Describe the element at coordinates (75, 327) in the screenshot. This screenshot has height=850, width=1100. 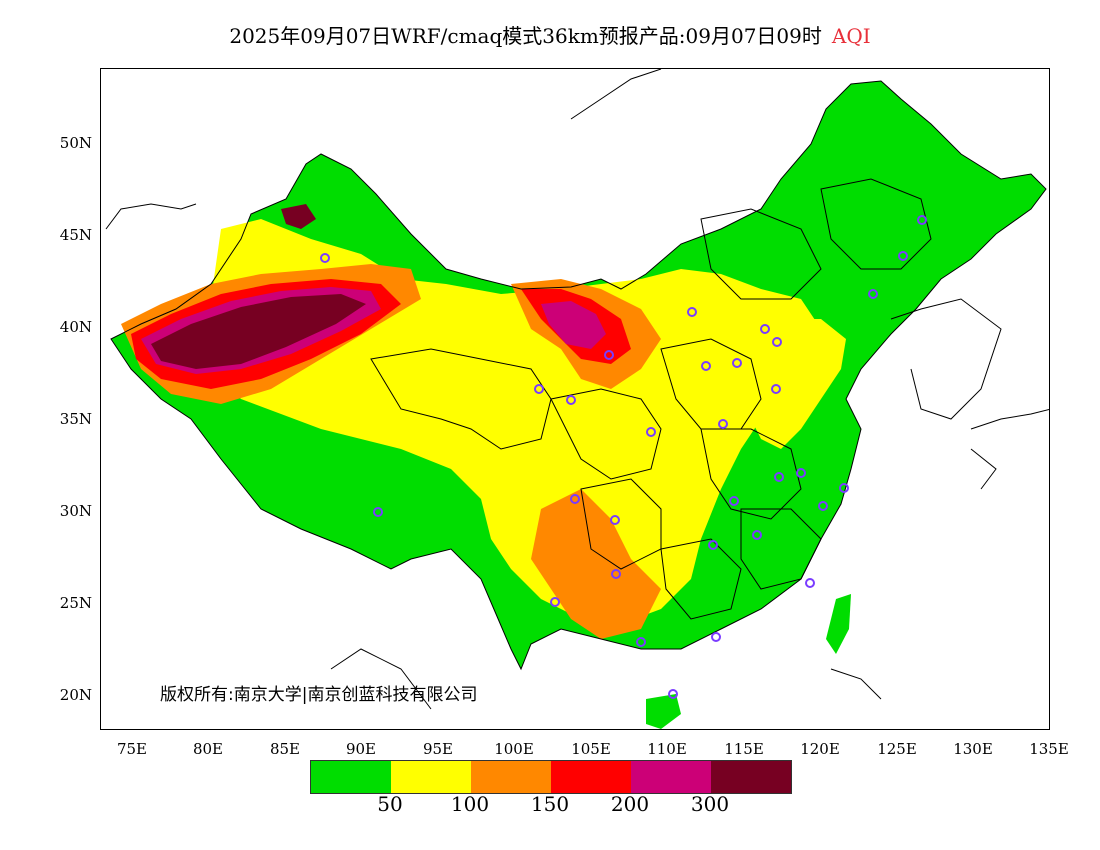
I see `y-tick-label: 40N` at that location.